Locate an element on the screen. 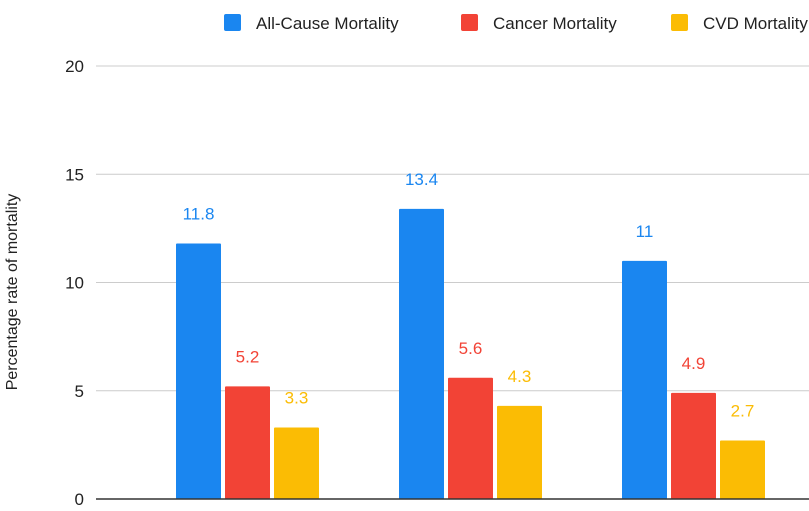  y-tick-label: 5 is located at coordinates (79, 391).